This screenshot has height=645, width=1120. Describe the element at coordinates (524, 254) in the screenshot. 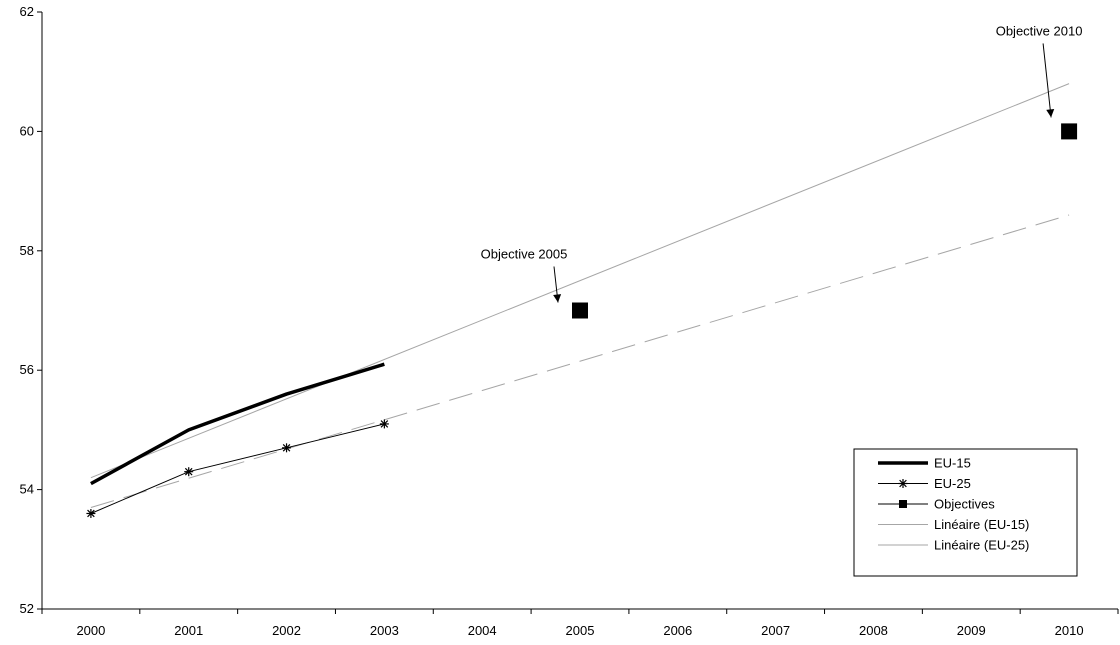

I see `annotation-label: Objective 2005` at that location.